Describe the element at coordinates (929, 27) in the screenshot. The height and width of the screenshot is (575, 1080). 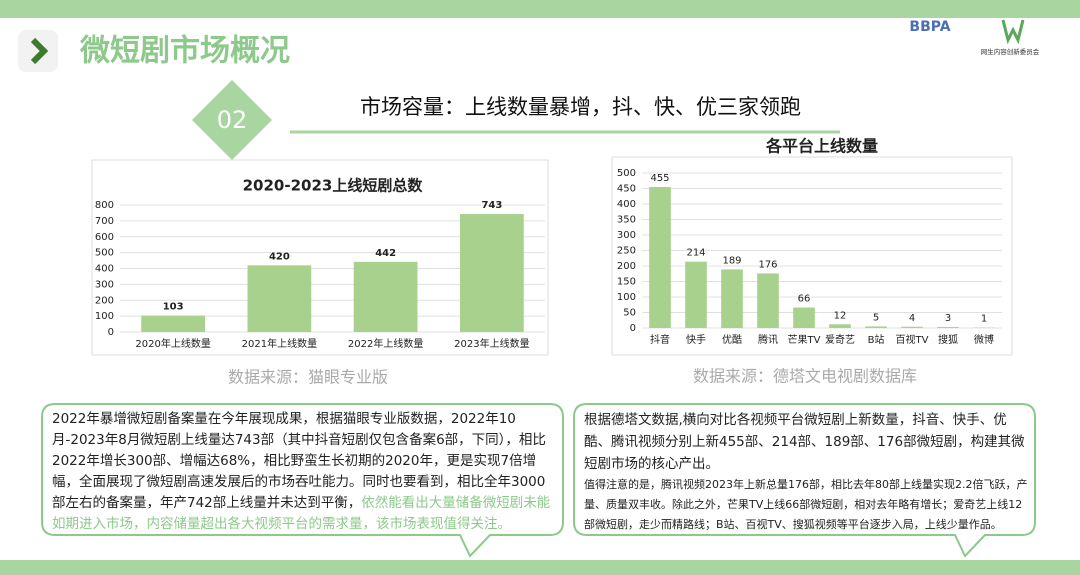
I see `logo-left: BBPA` at that location.